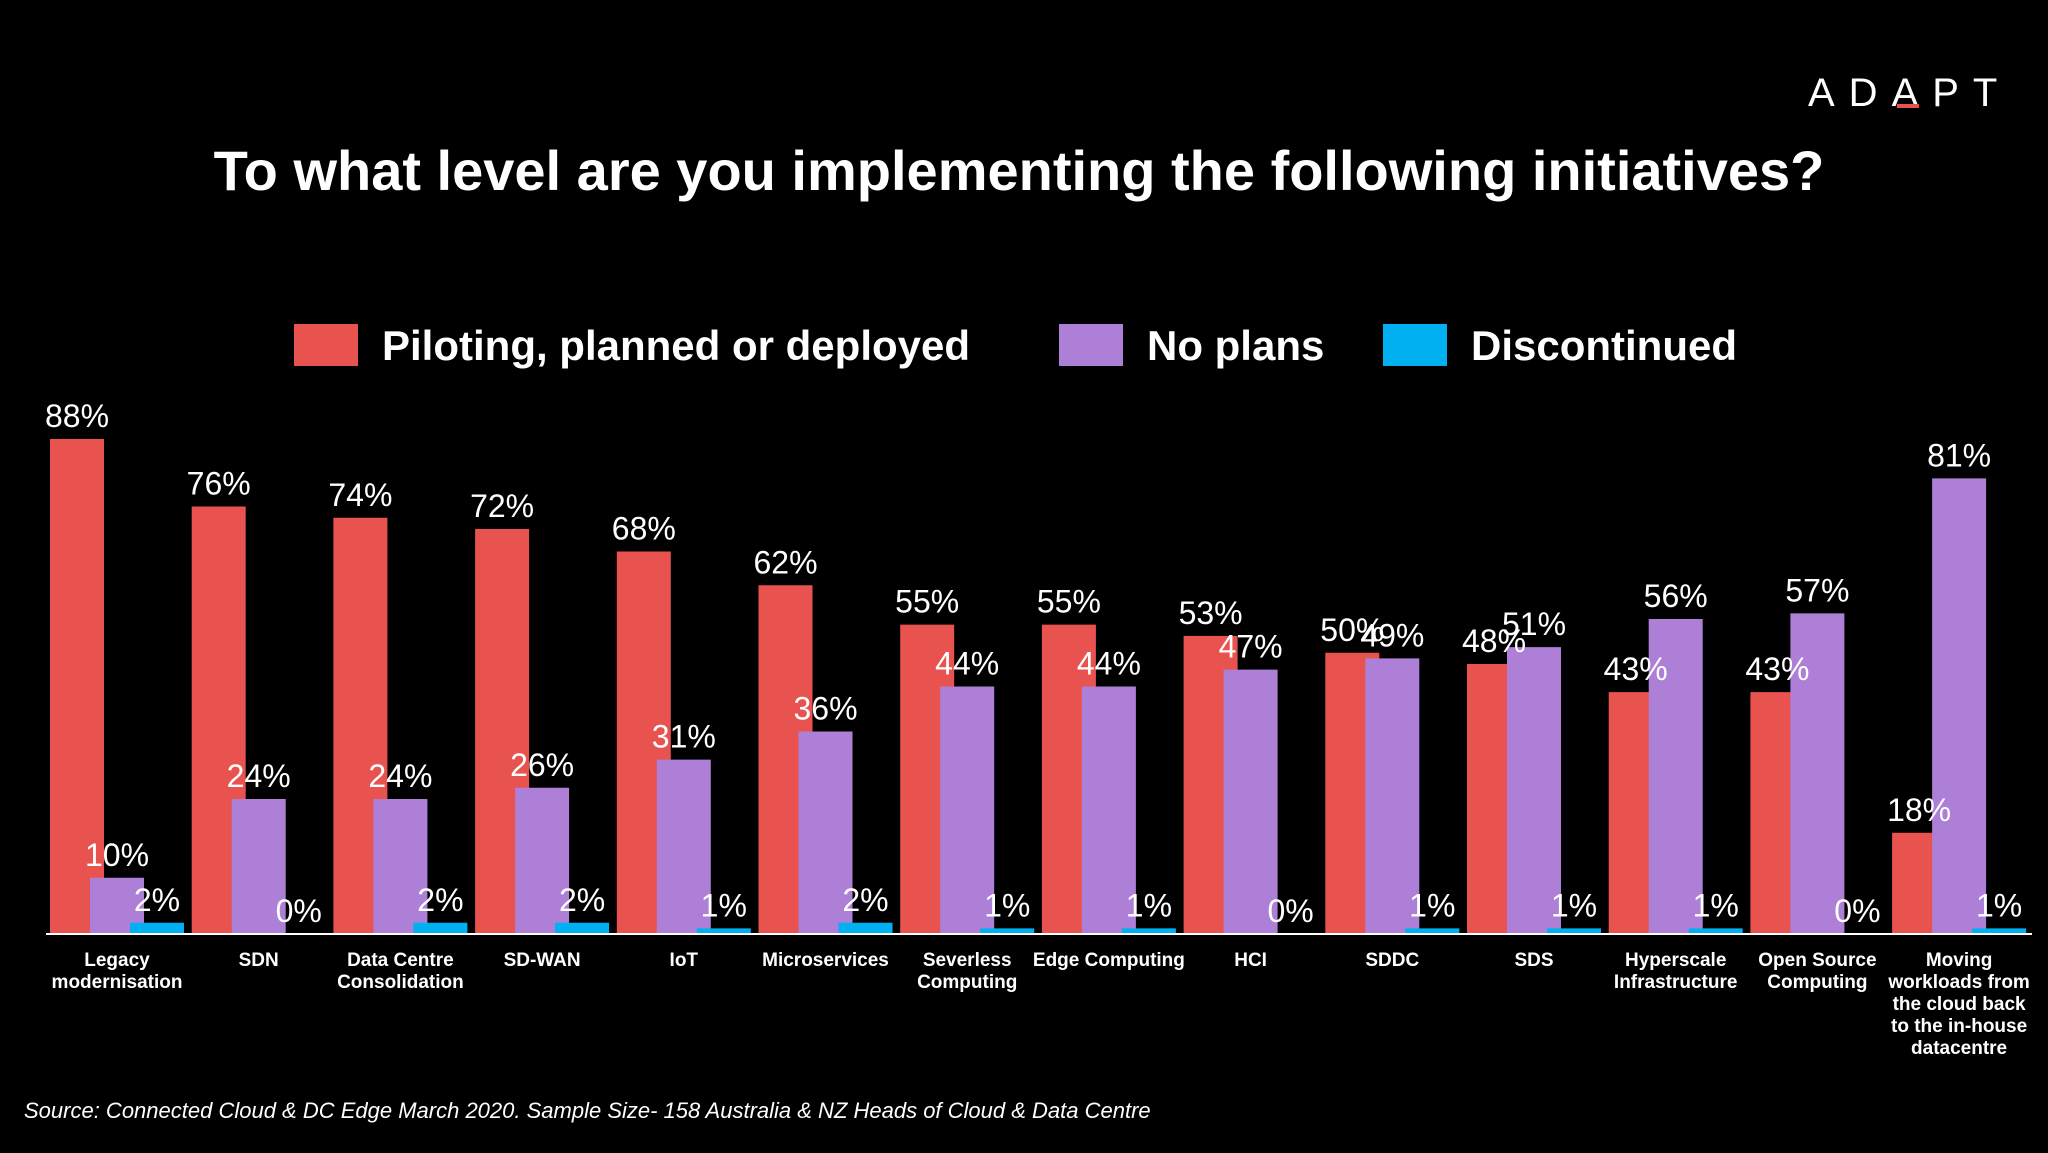  What do you see at coordinates (1235, 345) in the screenshot?
I see `legend-label-2: No plans` at bounding box center [1235, 345].